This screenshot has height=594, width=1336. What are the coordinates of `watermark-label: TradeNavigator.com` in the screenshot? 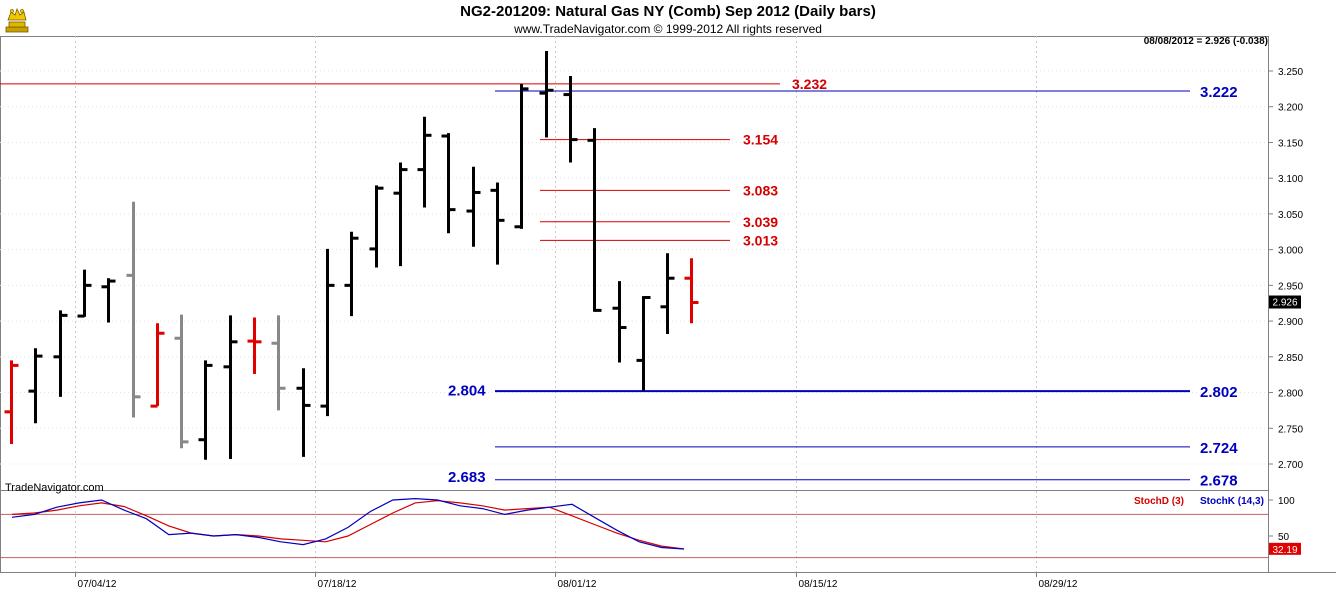 It's located at (54, 488).